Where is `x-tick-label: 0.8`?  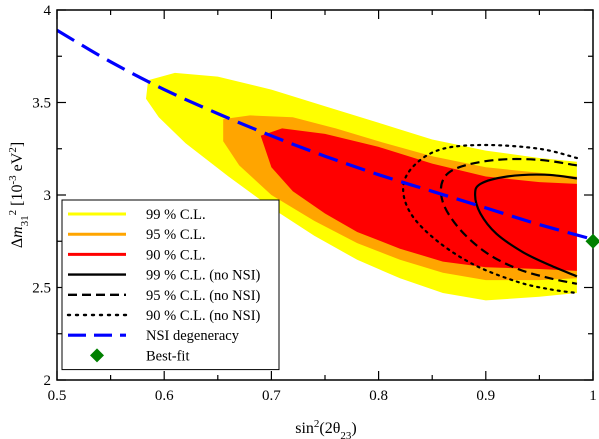
x-tick-label: 0.8 is located at coordinates (378, 396).